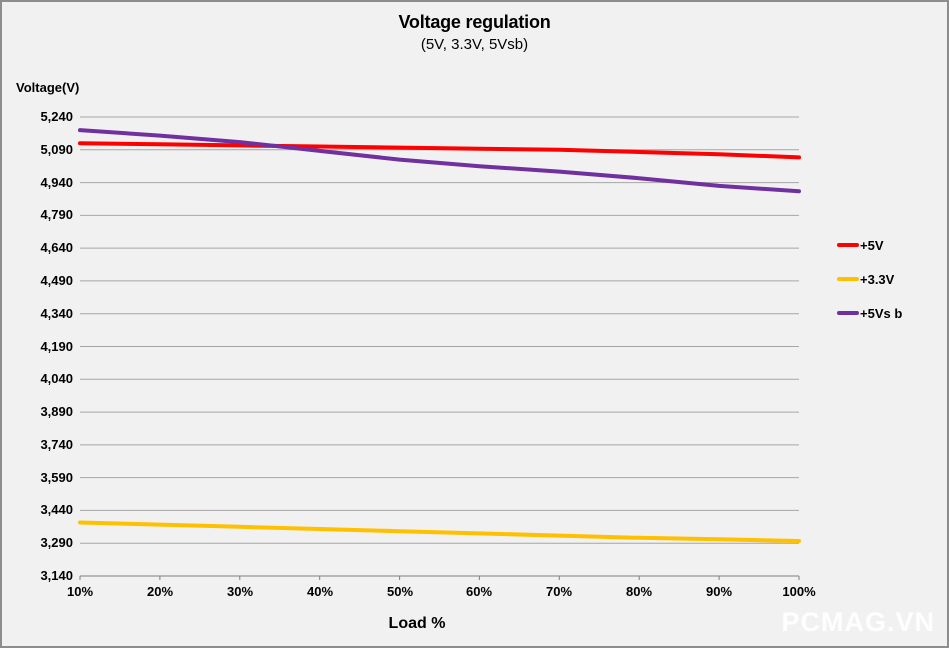 Image resolution: width=949 pixels, height=648 pixels. What do you see at coordinates (56, 575) in the screenshot?
I see `y-tick-label: 3,140` at bounding box center [56, 575].